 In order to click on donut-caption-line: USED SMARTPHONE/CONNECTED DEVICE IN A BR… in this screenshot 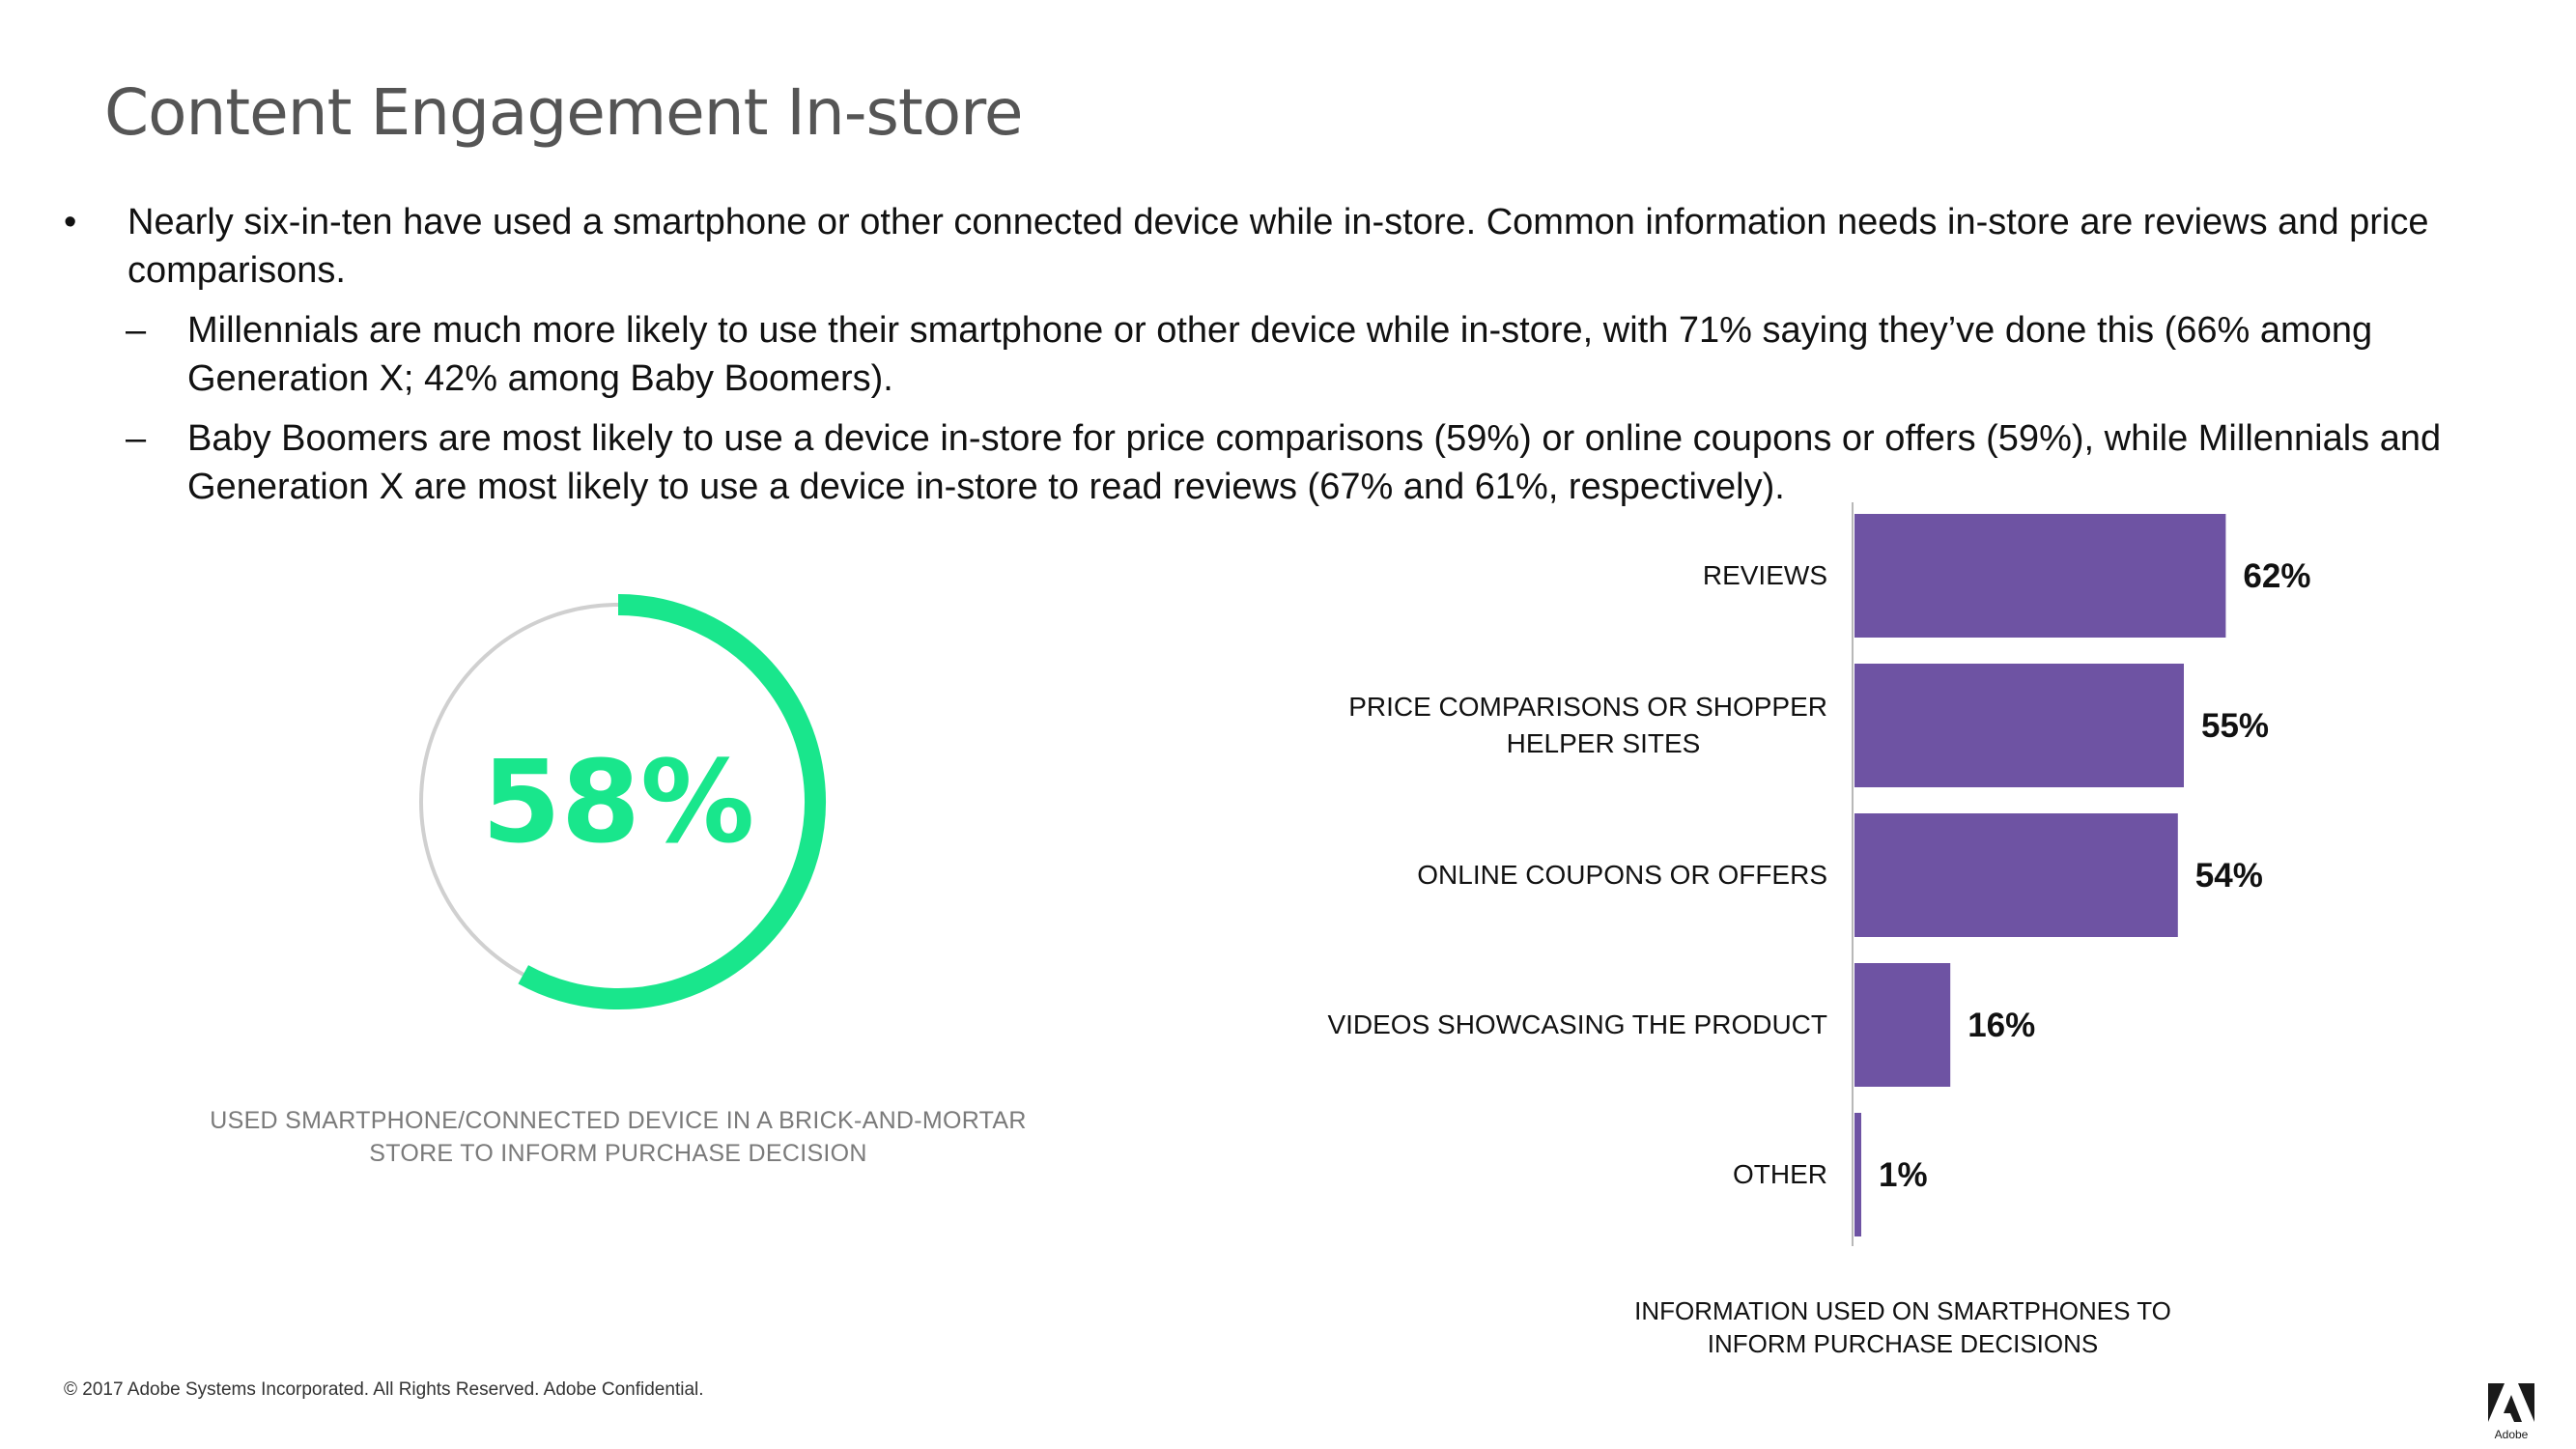, I will do `click(618, 1120)`.